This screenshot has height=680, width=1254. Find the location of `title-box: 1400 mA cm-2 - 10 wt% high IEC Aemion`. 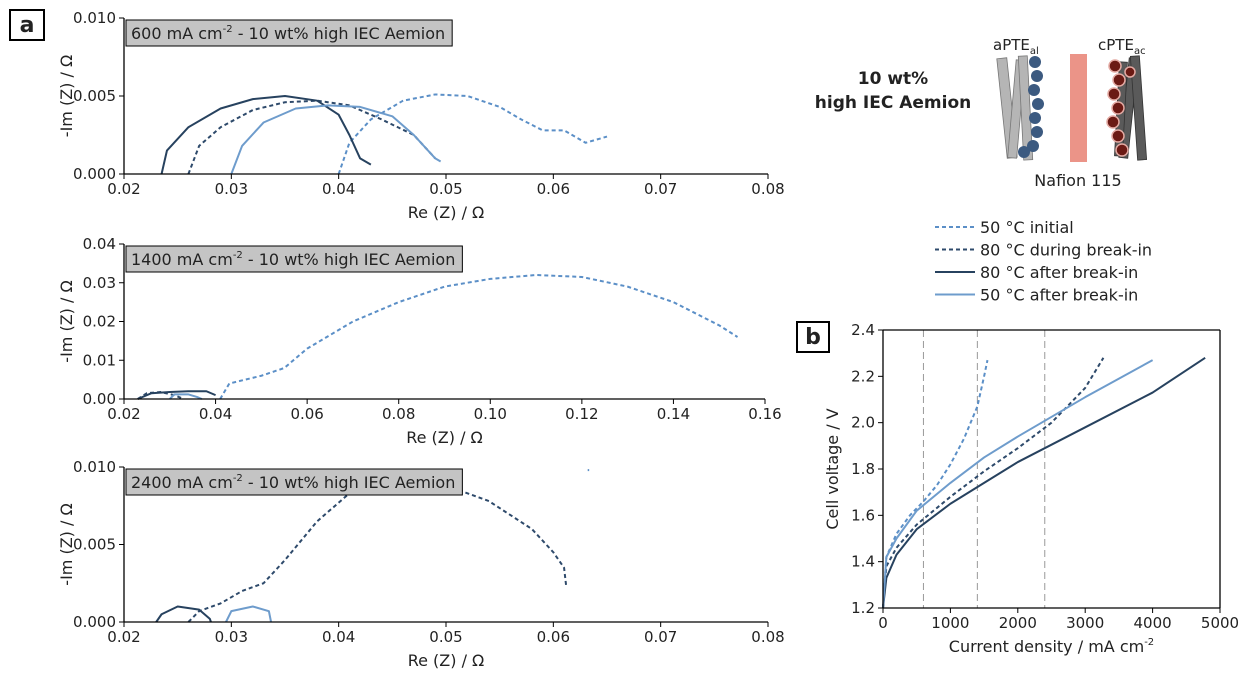

title-box: 1400 mA cm-2 - 10 wt% high IEC Aemion is located at coordinates (294, 259).